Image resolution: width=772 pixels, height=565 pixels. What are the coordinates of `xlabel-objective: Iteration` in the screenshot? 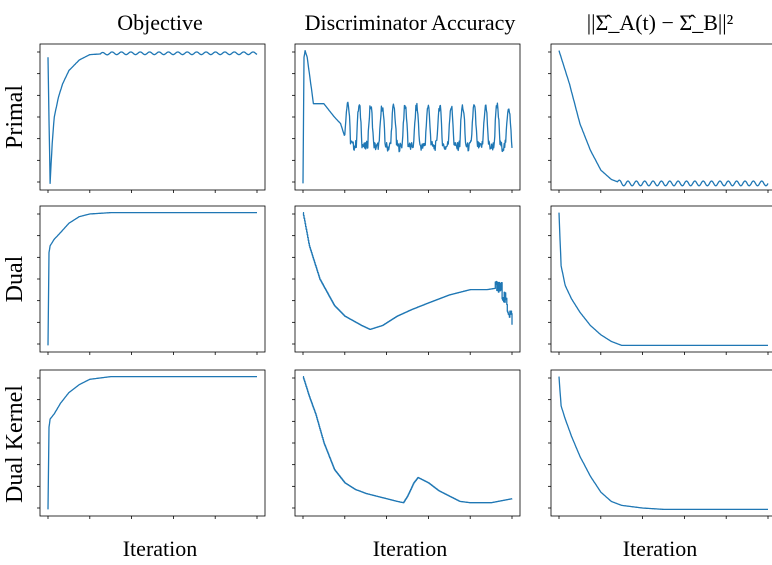 It's located at (160, 548).